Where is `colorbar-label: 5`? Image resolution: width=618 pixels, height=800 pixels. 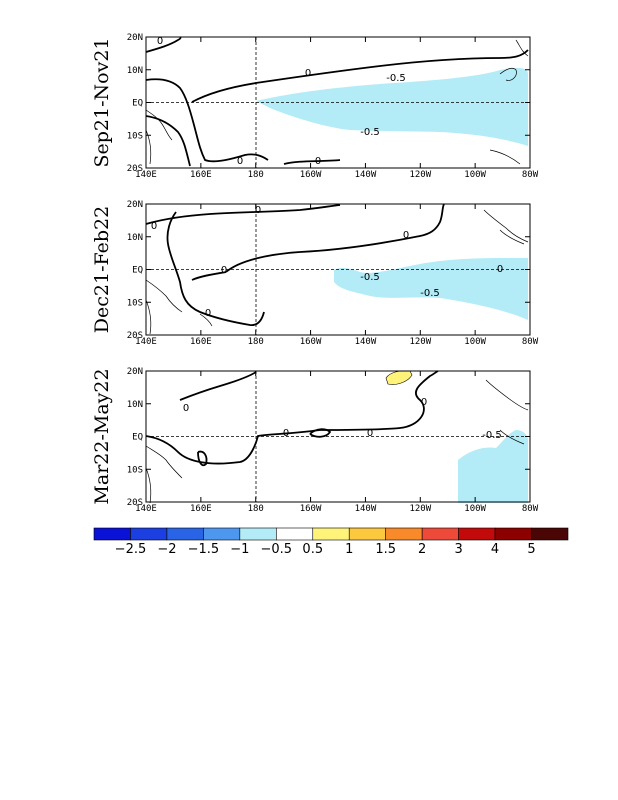
colorbar-label: 5 is located at coordinates (531, 549).